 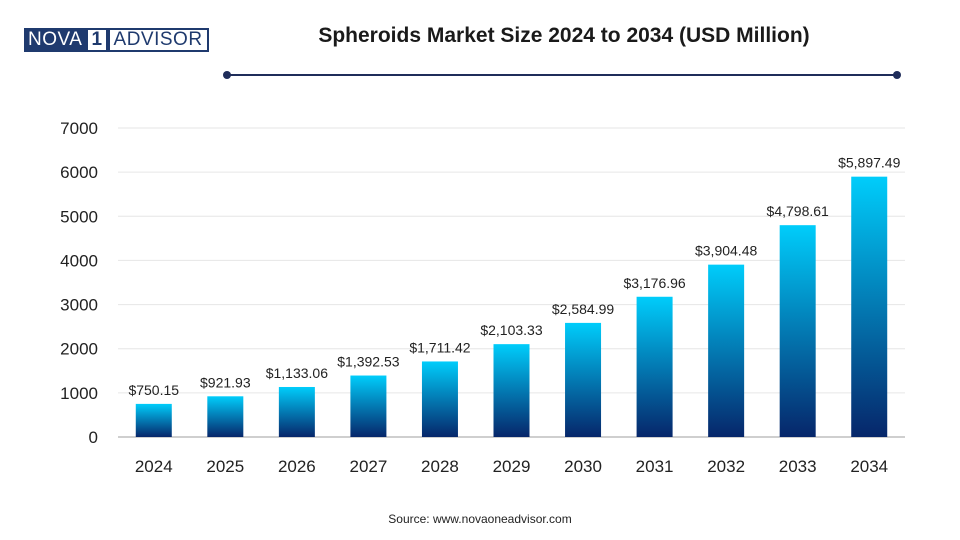 I want to click on data-label: $4,798.61, so click(x=798, y=211).